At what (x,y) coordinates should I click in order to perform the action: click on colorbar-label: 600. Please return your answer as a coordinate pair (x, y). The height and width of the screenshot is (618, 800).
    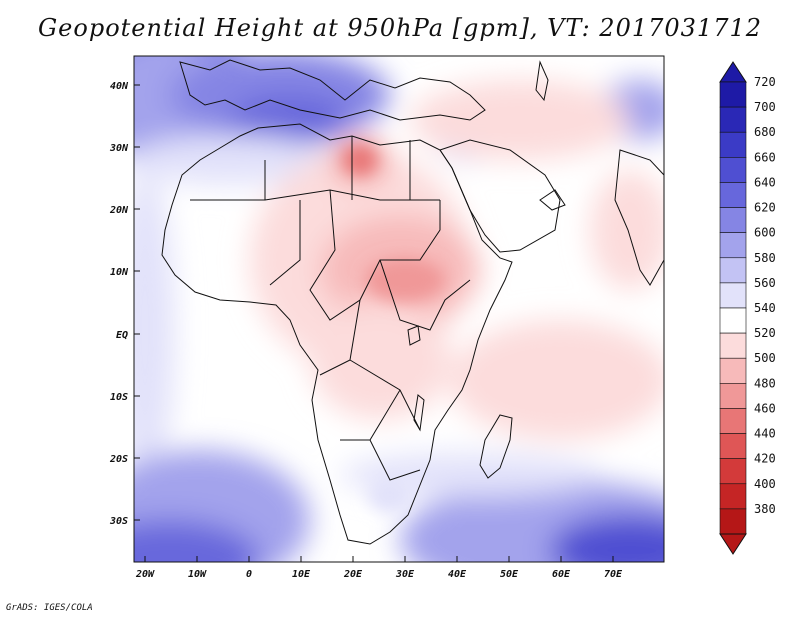
    Looking at the image, I should click on (765, 233).